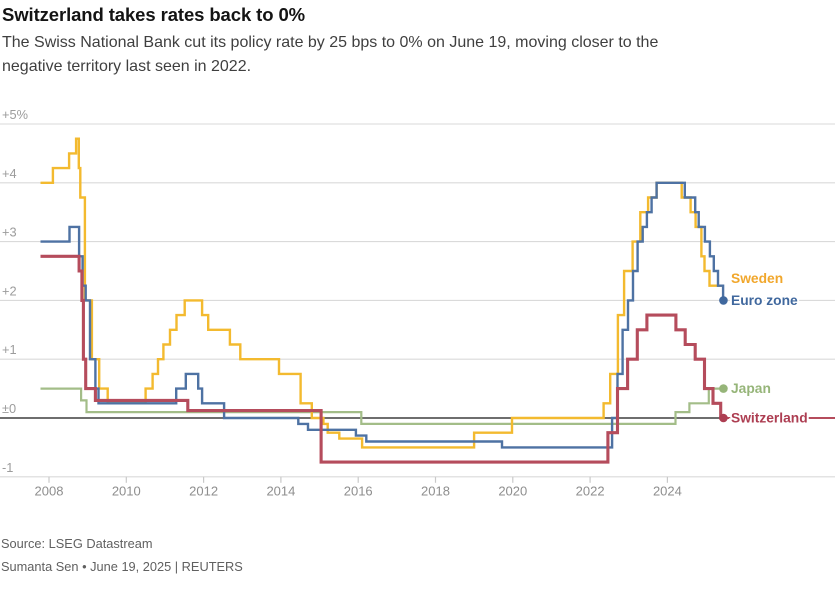  Describe the element at coordinates (154, 14) in the screenshot. I see `page-title: Switzerland takes rates back to 0%` at that location.